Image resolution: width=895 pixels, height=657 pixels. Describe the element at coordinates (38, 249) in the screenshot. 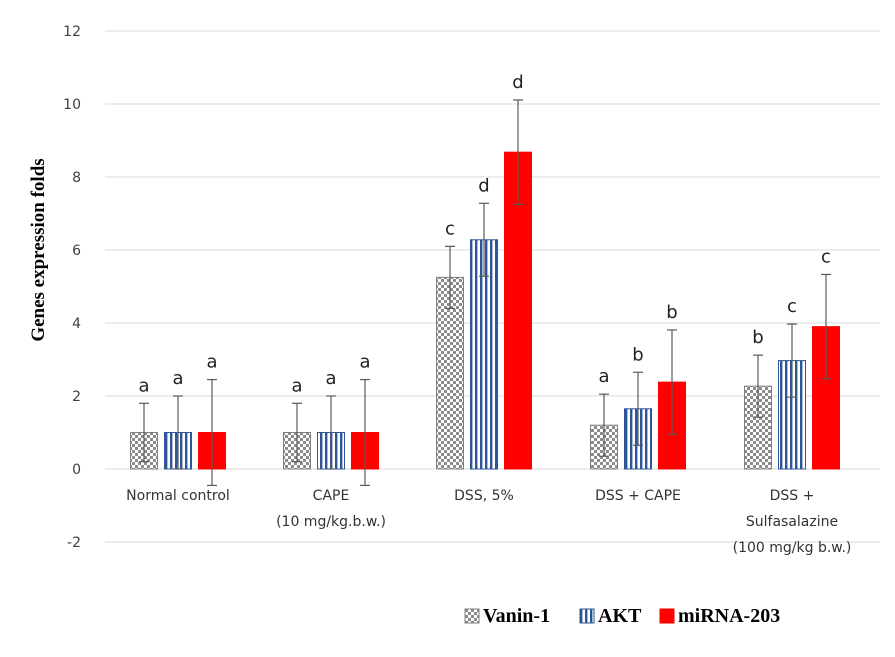

I see `y-axis-label: Genes expression folds` at that location.